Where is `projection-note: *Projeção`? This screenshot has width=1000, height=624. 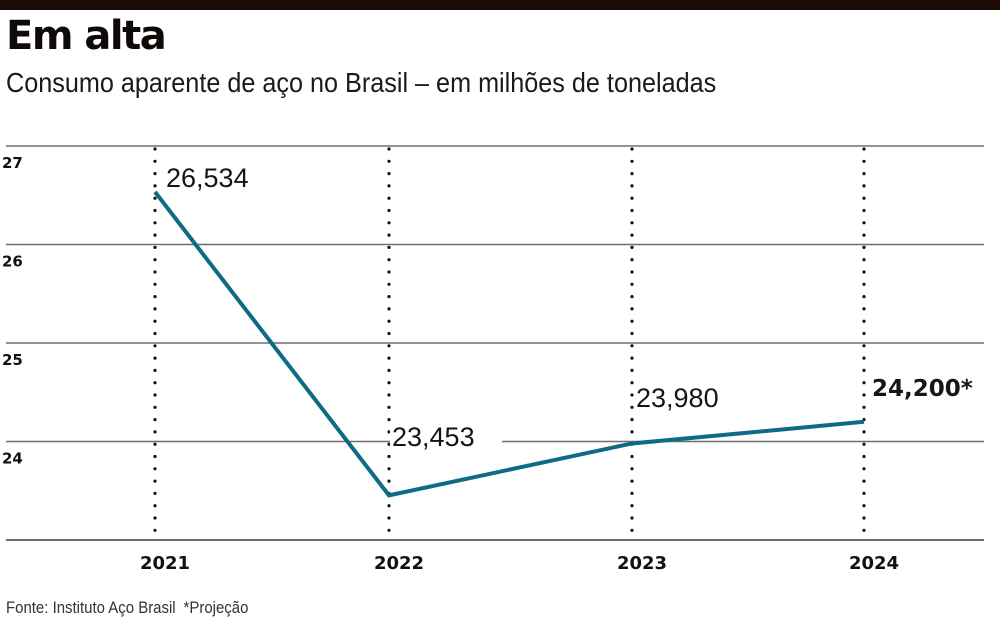 projection-note: *Projeção is located at coordinates (216, 607).